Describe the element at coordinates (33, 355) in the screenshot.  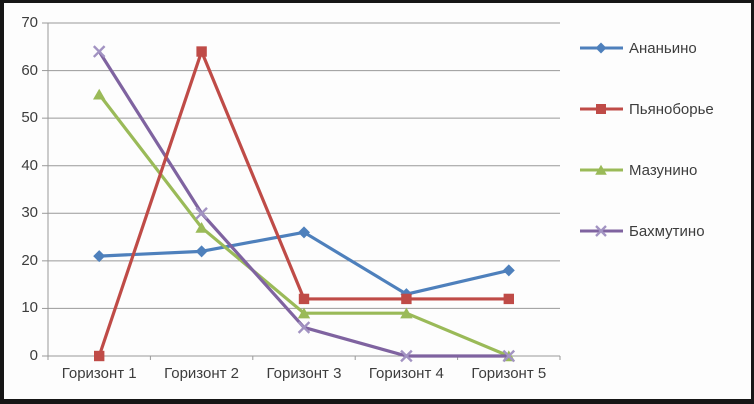
I see `y-axis-tick-label: 0` at that location.